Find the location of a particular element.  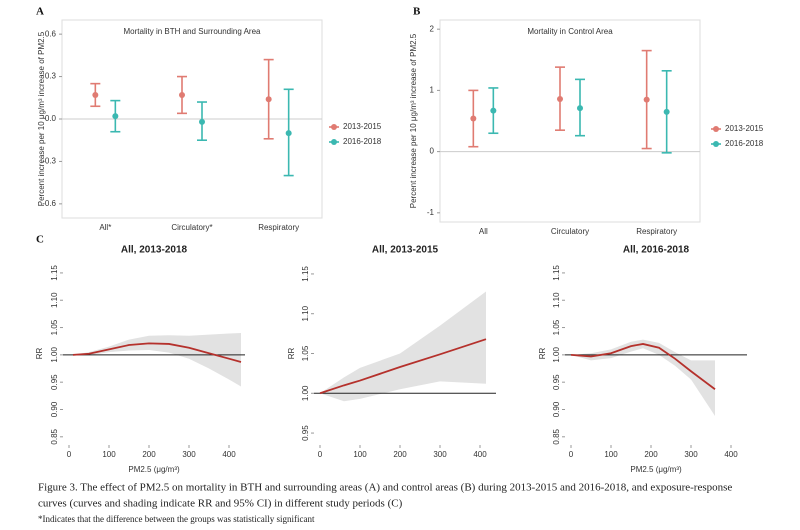

y-tick-label: 0 is located at coordinates (432, 151).